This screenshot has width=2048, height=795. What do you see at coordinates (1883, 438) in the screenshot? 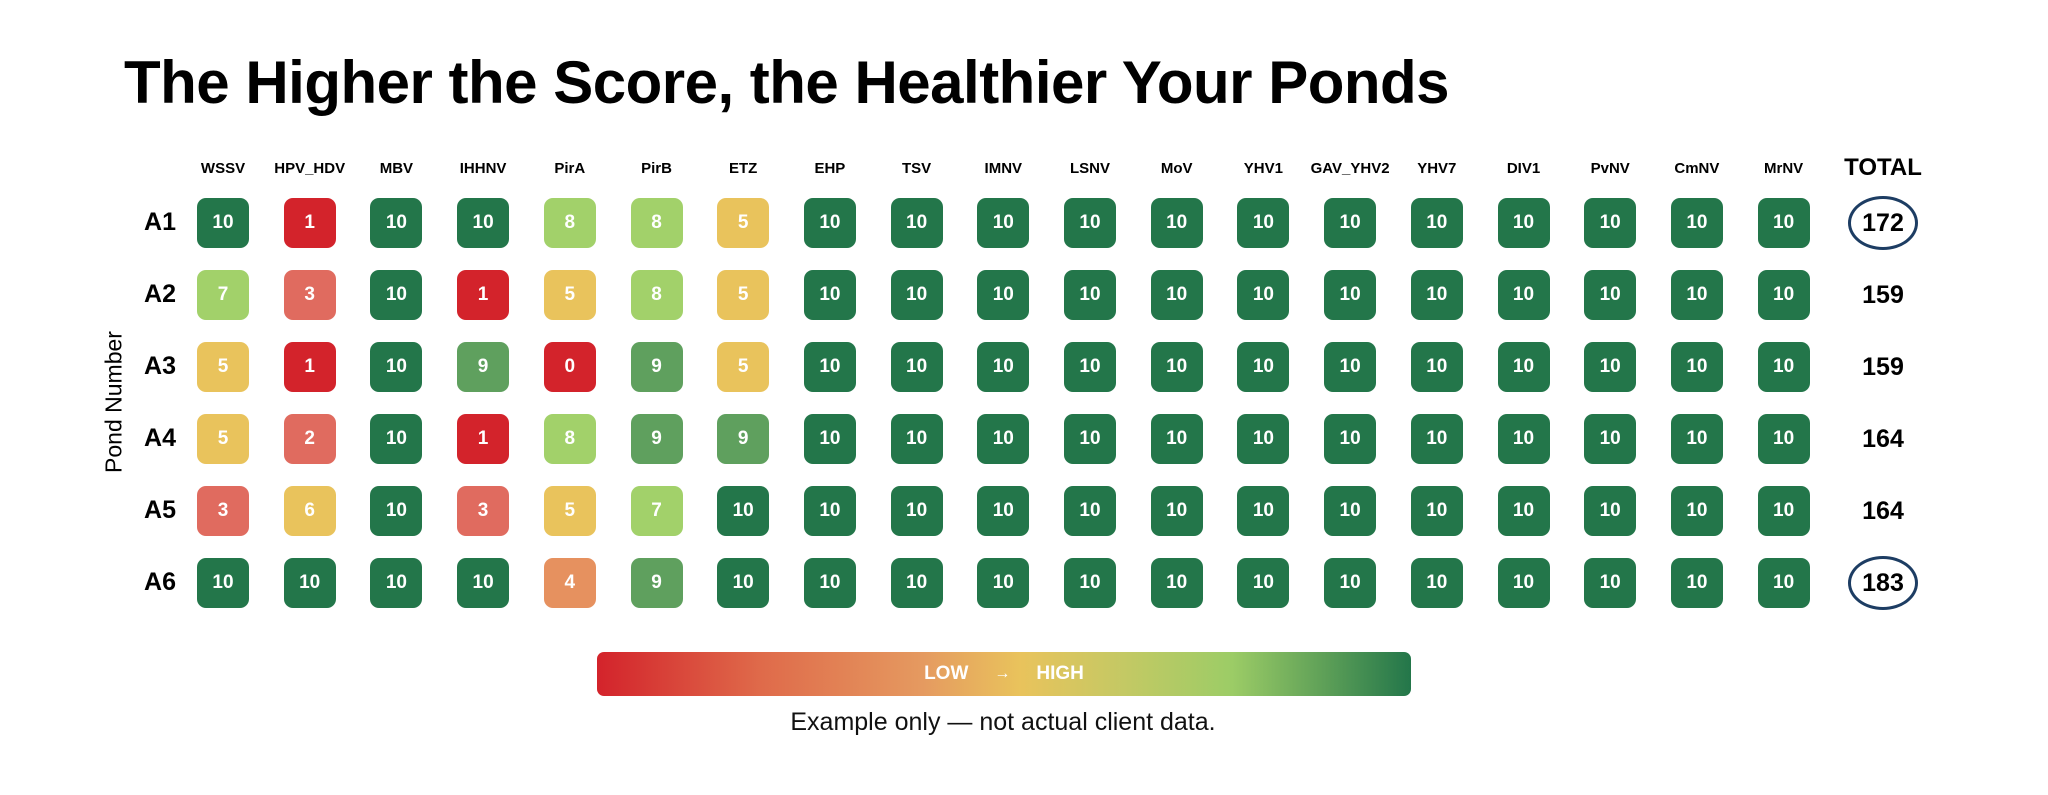
I see `row-total: 164` at bounding box center [1883, 438].